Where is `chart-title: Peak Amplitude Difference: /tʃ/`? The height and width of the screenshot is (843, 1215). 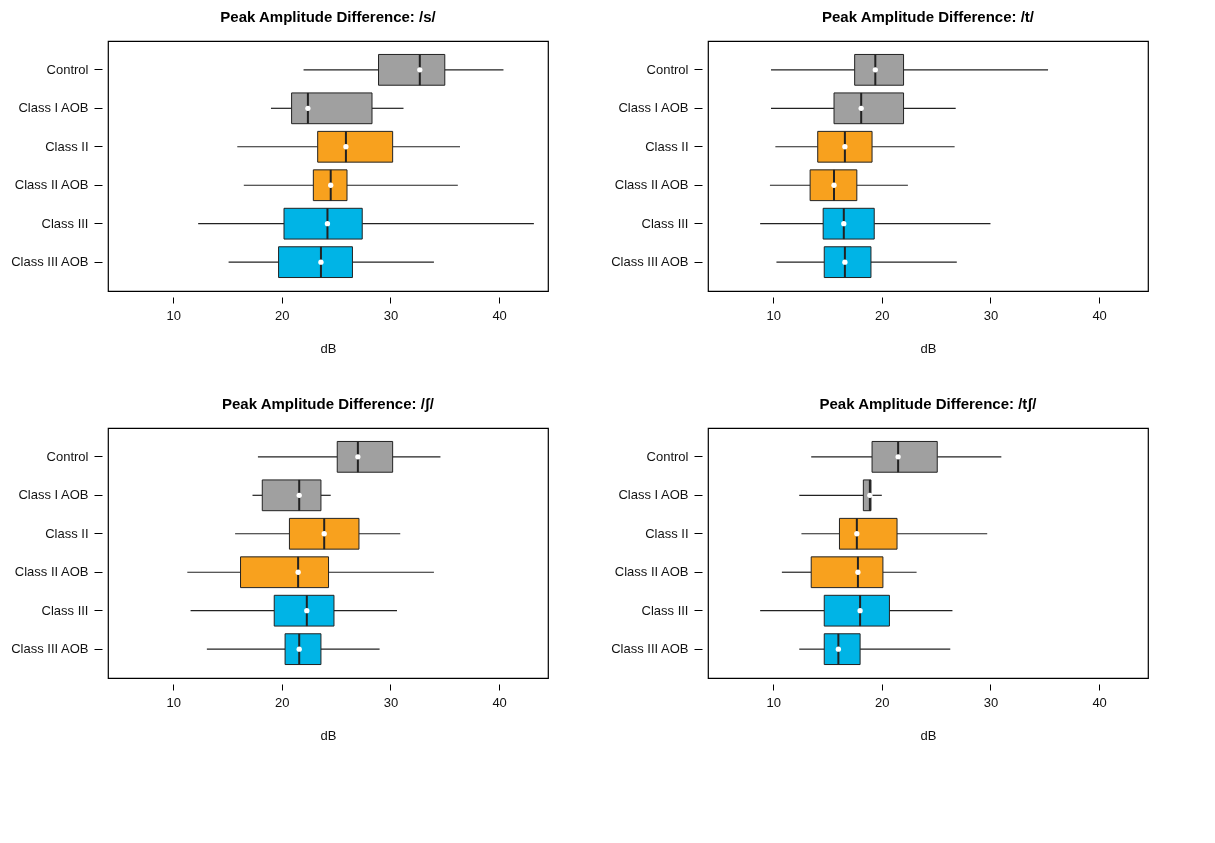 chart-title: Peak Amplitude Difference: /tʃ/ is located at coordinates (928, 403).